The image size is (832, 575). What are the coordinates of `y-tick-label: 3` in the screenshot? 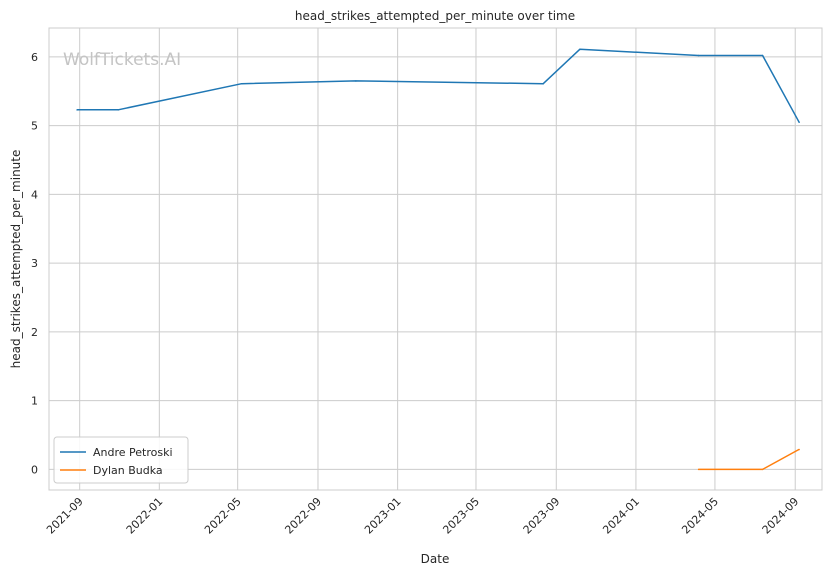 It's located at (34, 263).